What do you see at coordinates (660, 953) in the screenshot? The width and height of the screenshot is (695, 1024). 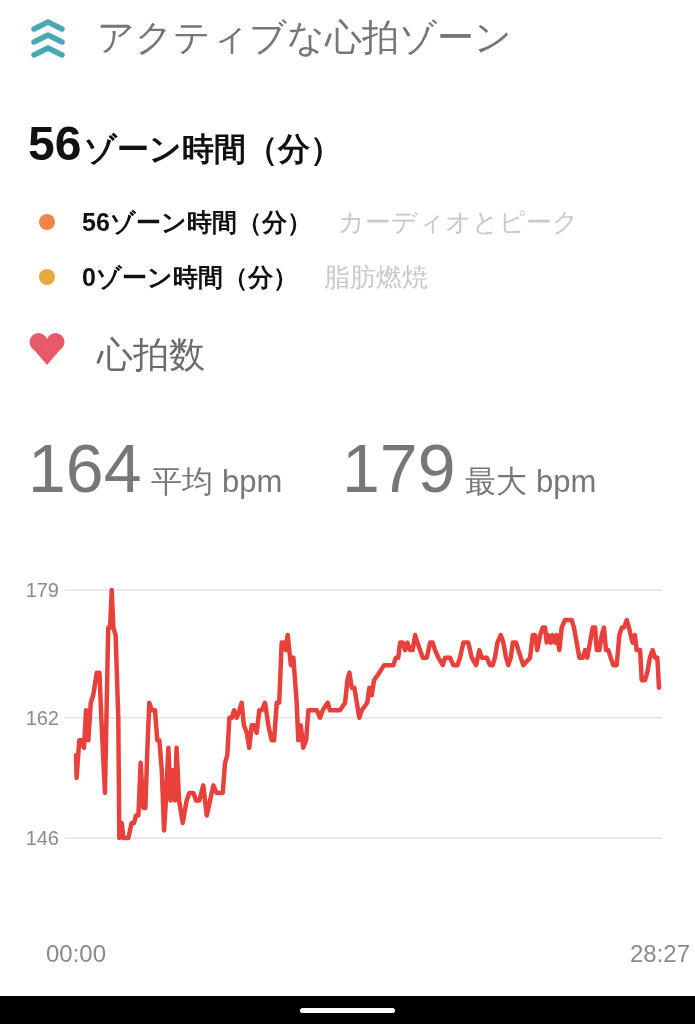 I see `x-tick-label: 28:27` at bounding box center [660, 953].